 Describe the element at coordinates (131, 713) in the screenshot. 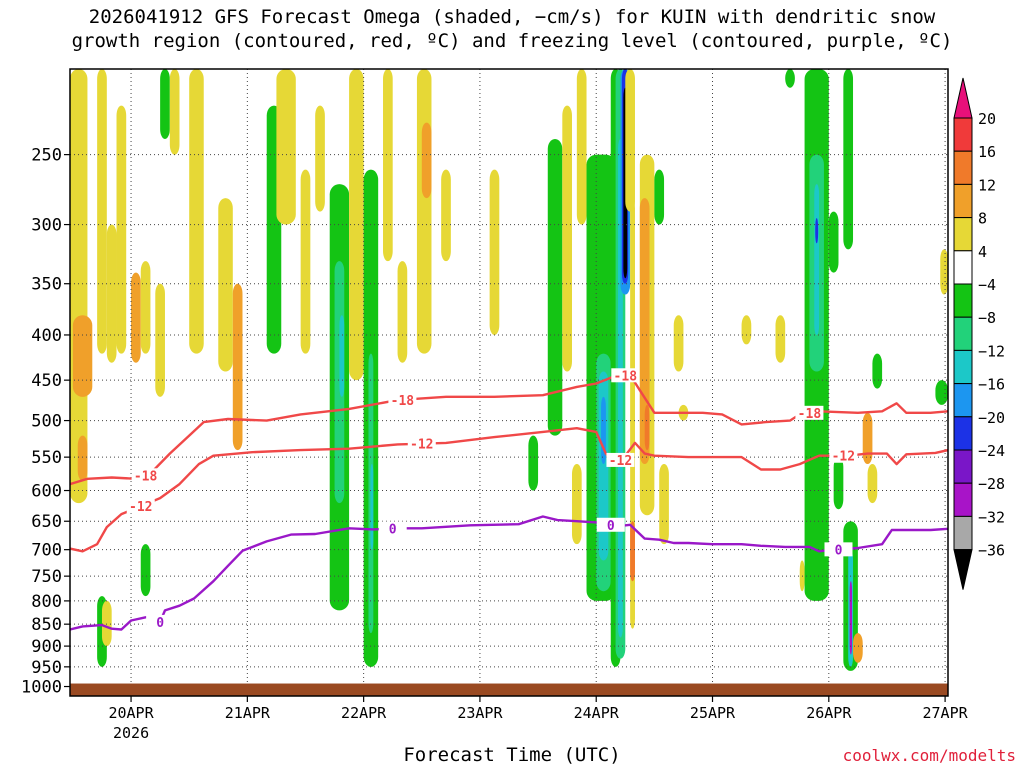

I see `x-tick-label: 20APR` at that location.